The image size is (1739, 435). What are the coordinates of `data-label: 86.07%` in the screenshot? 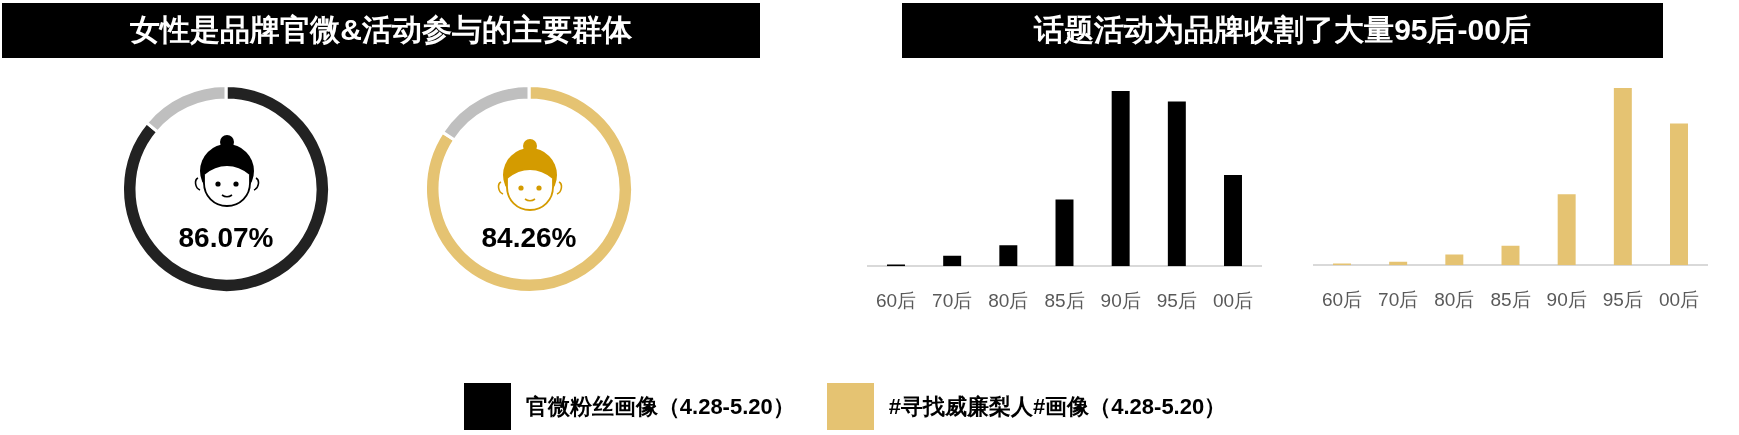 It's located at (226, 237).